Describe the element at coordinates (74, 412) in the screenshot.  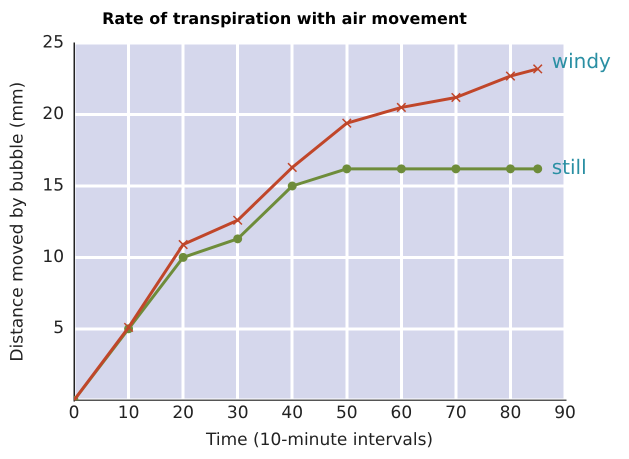
I see `x-tick-label: 0` at that location.